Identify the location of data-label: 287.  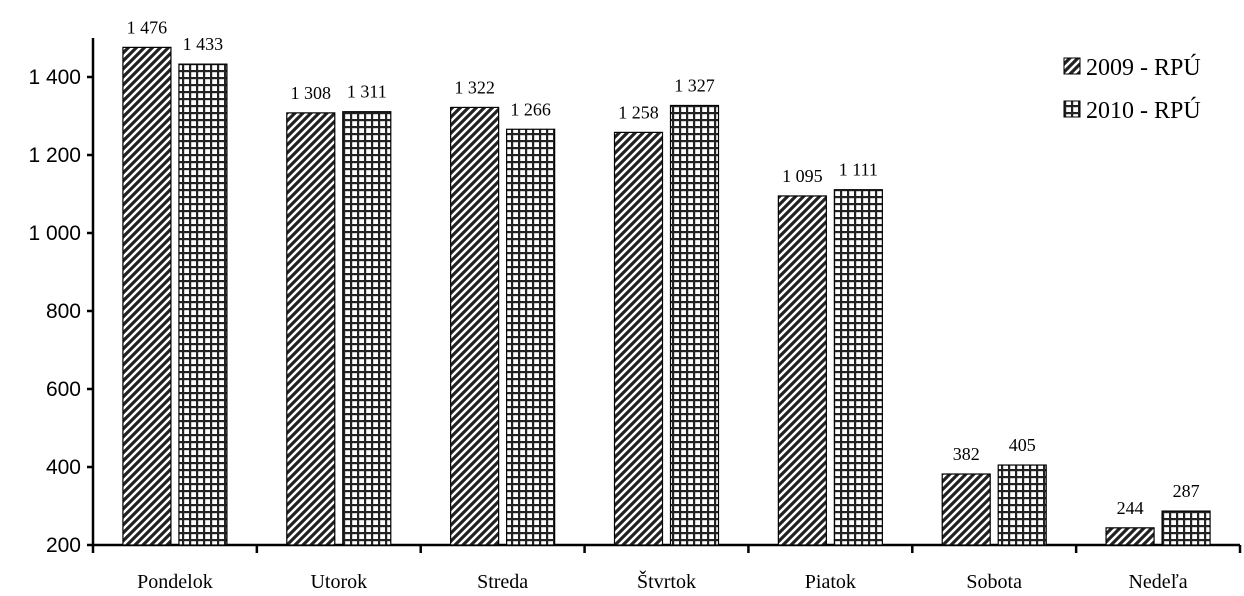
(1186, 491).